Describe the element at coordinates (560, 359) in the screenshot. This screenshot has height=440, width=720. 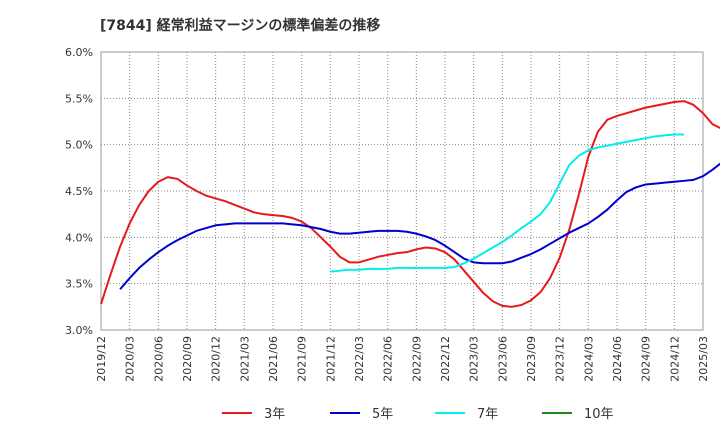
I see `x-tick-label: 2023/12` at that location.